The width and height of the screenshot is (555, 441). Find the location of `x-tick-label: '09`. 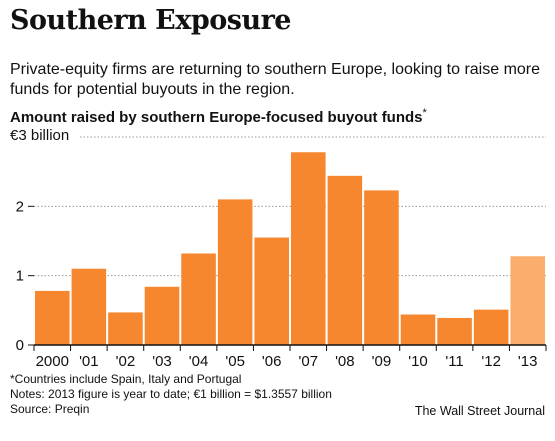

x-tick-label: '09 is located at coordinates (382, 361).